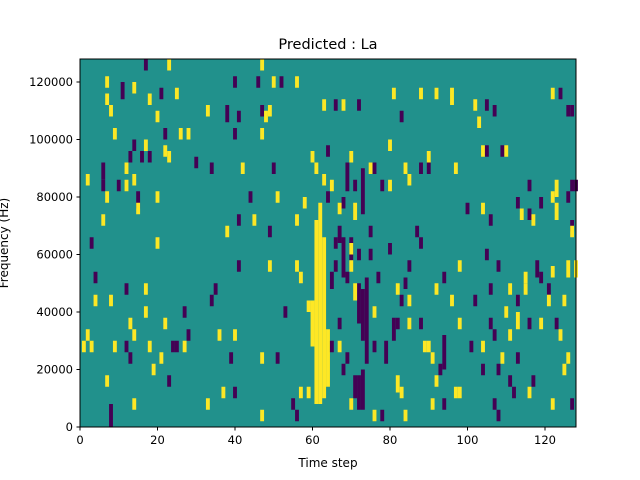 The width and height of the screenshot is (640, 480). Describe the element at coordinates (54, 312) in the screenshot. I see `y-tick-label-40000: 40000` at that location.